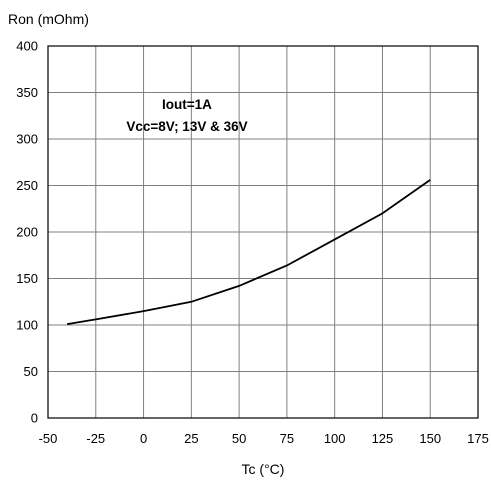  Describe the element at coordinates (143, 438) in the screenshot. I see `x-tick-label: 0` at that location.